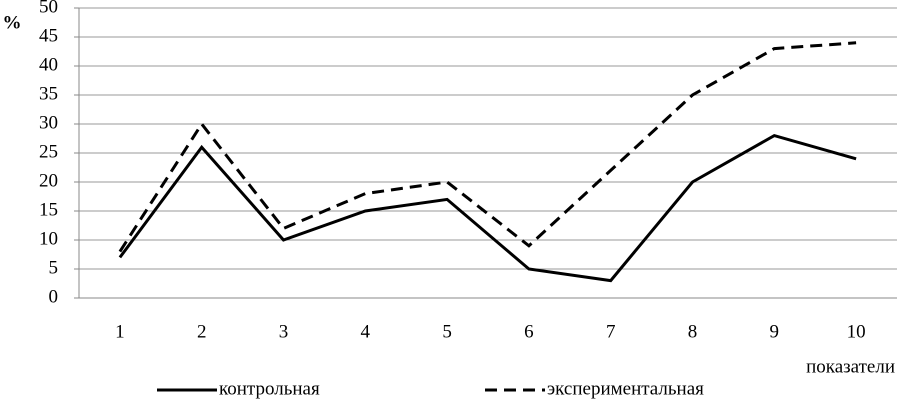  What do you see at coordinates (12, 22) in the screenshot?
I see `y-axis-label: %` at bounding box center [12, 22].